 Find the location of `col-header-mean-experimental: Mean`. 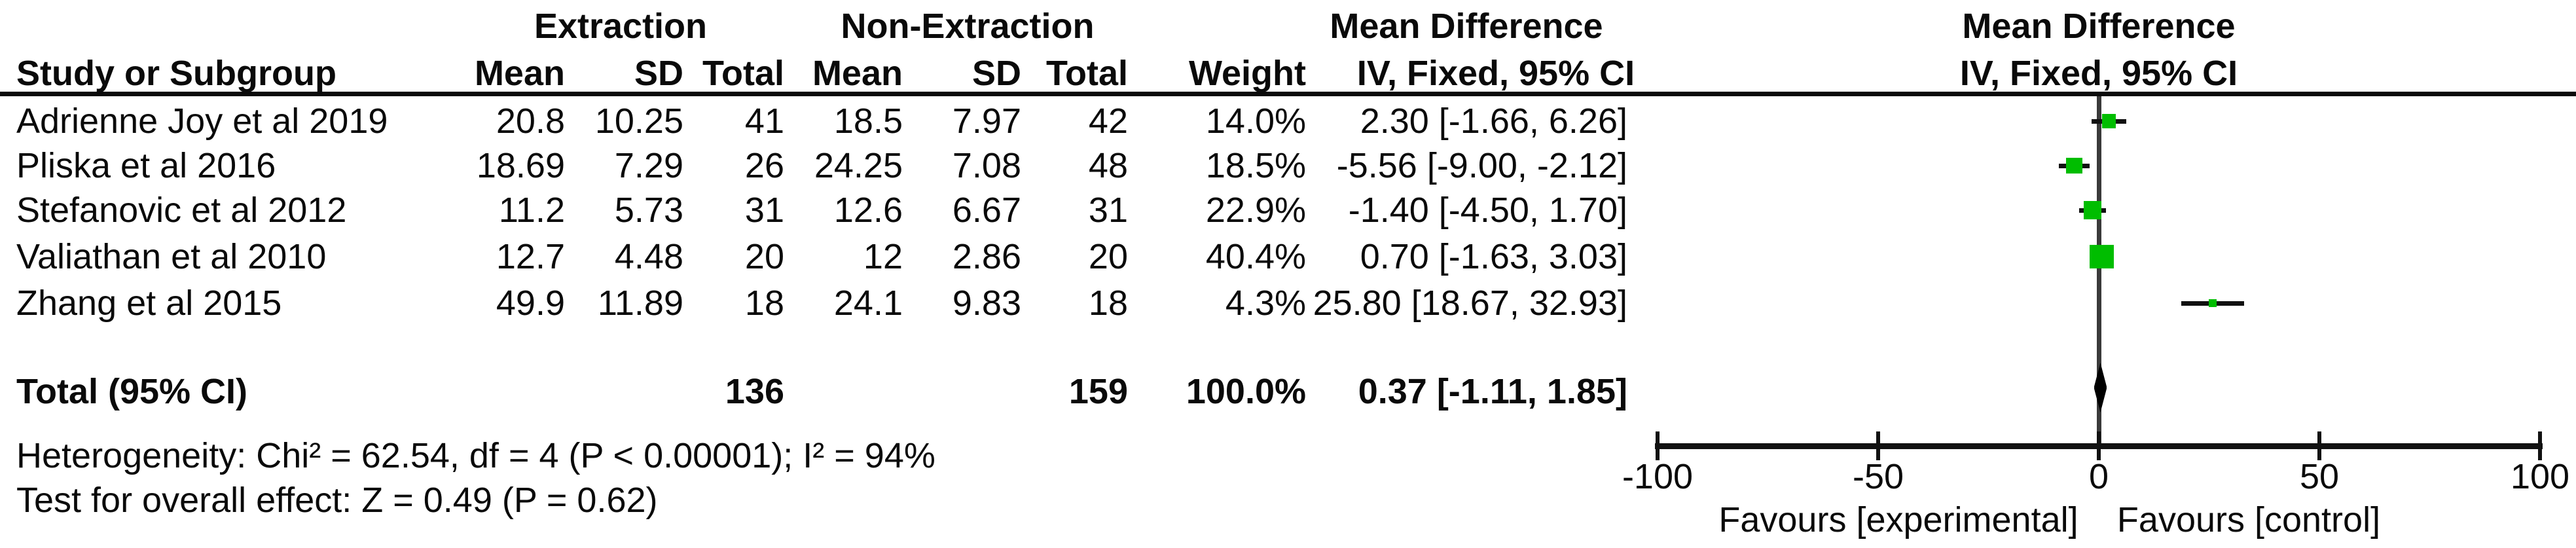

col-header-mean-experimental: Mean is located at coordinates (519, 74).